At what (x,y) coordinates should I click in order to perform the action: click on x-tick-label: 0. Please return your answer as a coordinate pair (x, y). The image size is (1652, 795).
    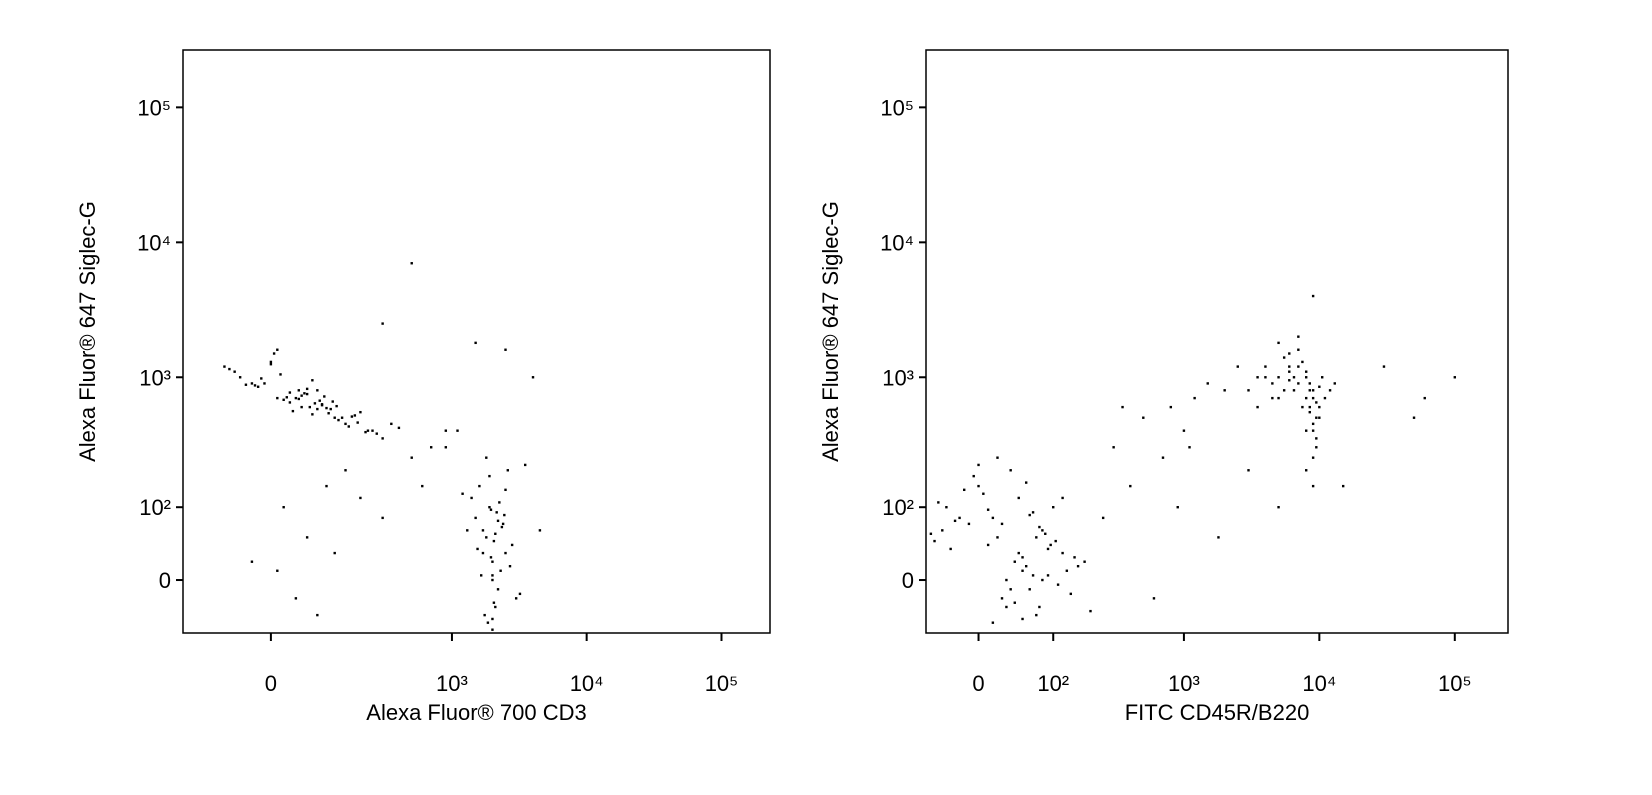
    Looking at the image, I should click on (271, 683).